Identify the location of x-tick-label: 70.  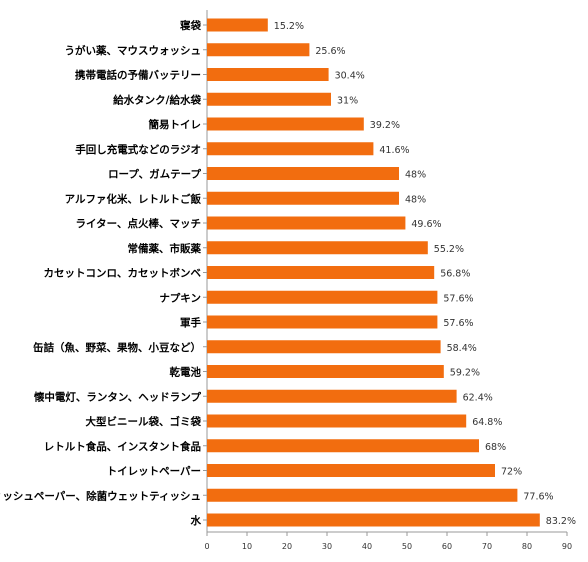
(487, 546).